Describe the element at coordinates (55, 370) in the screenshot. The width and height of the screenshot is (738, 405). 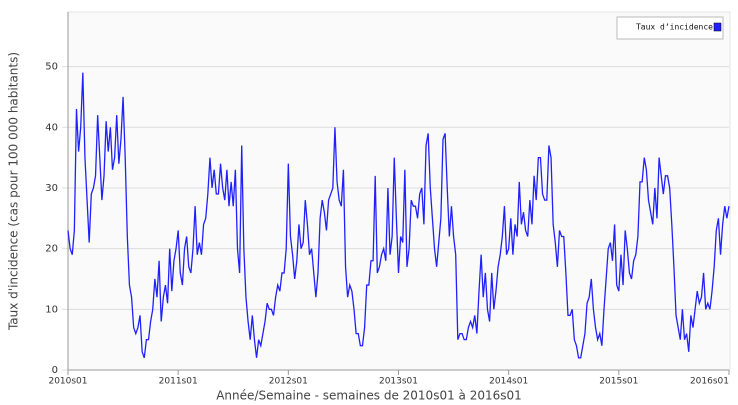
I see `y-tick-label: 0` at that location.